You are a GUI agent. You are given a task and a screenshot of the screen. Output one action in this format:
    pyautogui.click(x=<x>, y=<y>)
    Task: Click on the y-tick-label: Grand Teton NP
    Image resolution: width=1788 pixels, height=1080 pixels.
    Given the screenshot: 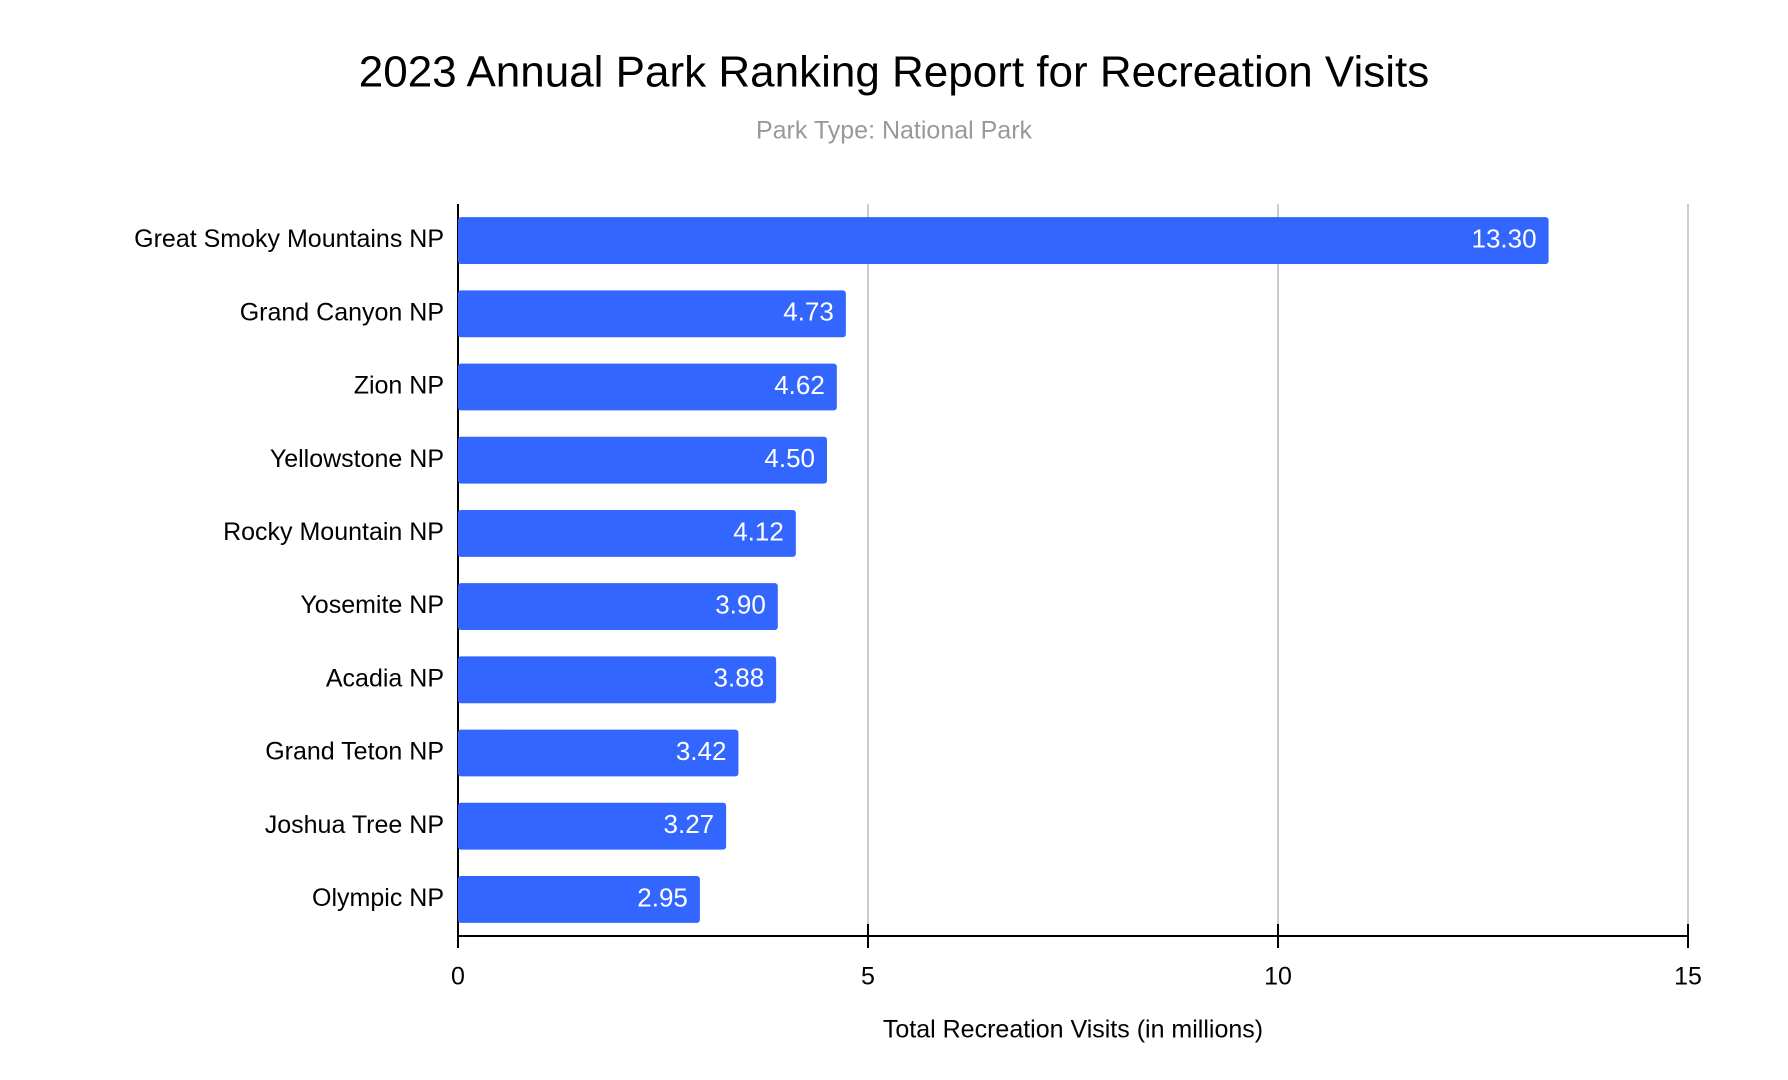 What is the action you would take?
    pyautogui.click(x=354, y=752)
    